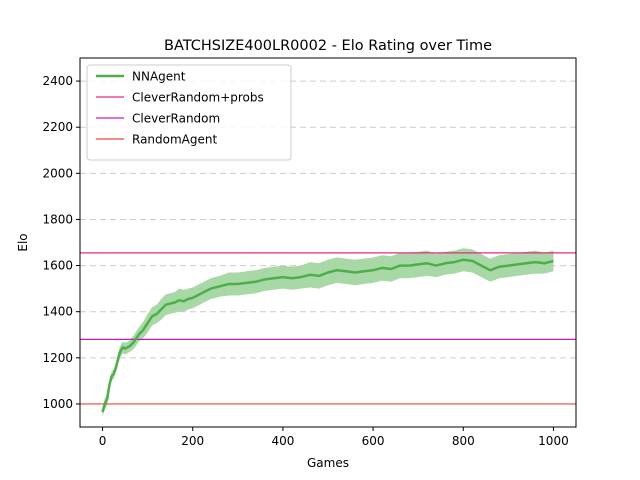 This screenshot has height=480, width=640. Describe the element at coordinates (174, 140) in the screenshot. I see `legend-label: RandomAgent` at that location.